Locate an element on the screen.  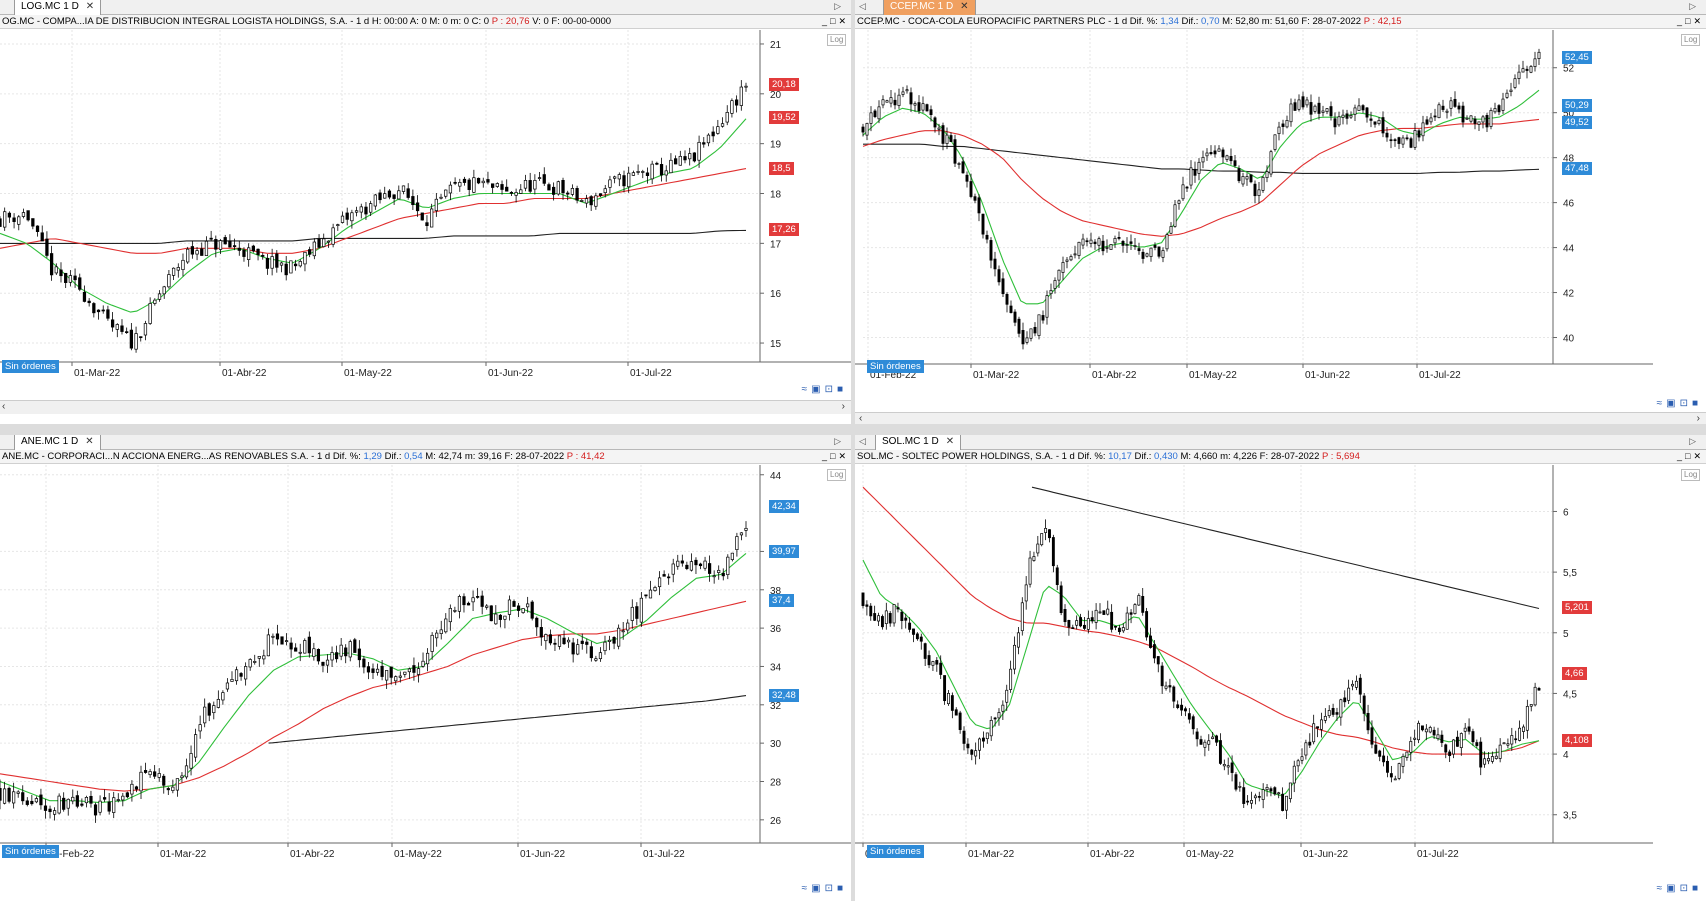
tab-log: LOG.MC 1 D ✕ is located at coordinates (58, 7).